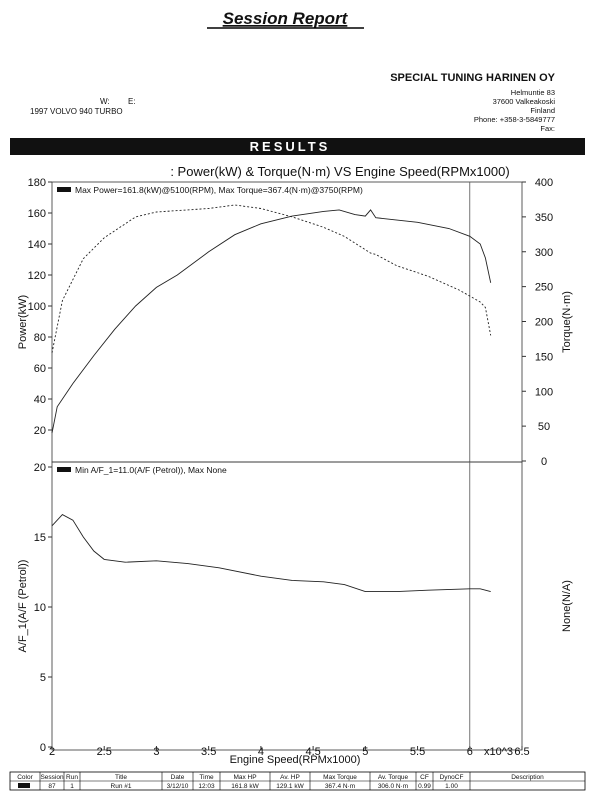 This screenshot has width=595, height=804. Describe the element at coordinates (286, 18) in the screenshot. I see `report-title: Session Report` at that location.